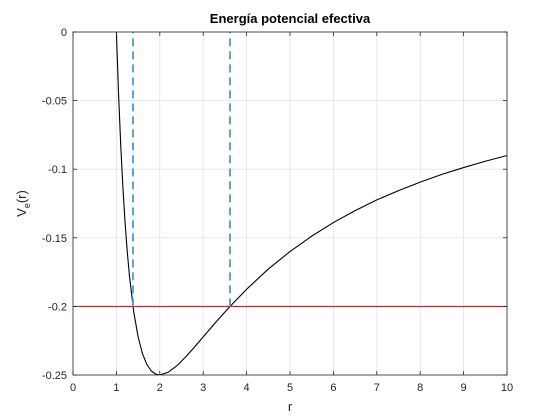  What do you see at coordinates (27, 205) in the screenshot?
I see `y-axis-label-subscript: e` at bounding box center [27, 205].